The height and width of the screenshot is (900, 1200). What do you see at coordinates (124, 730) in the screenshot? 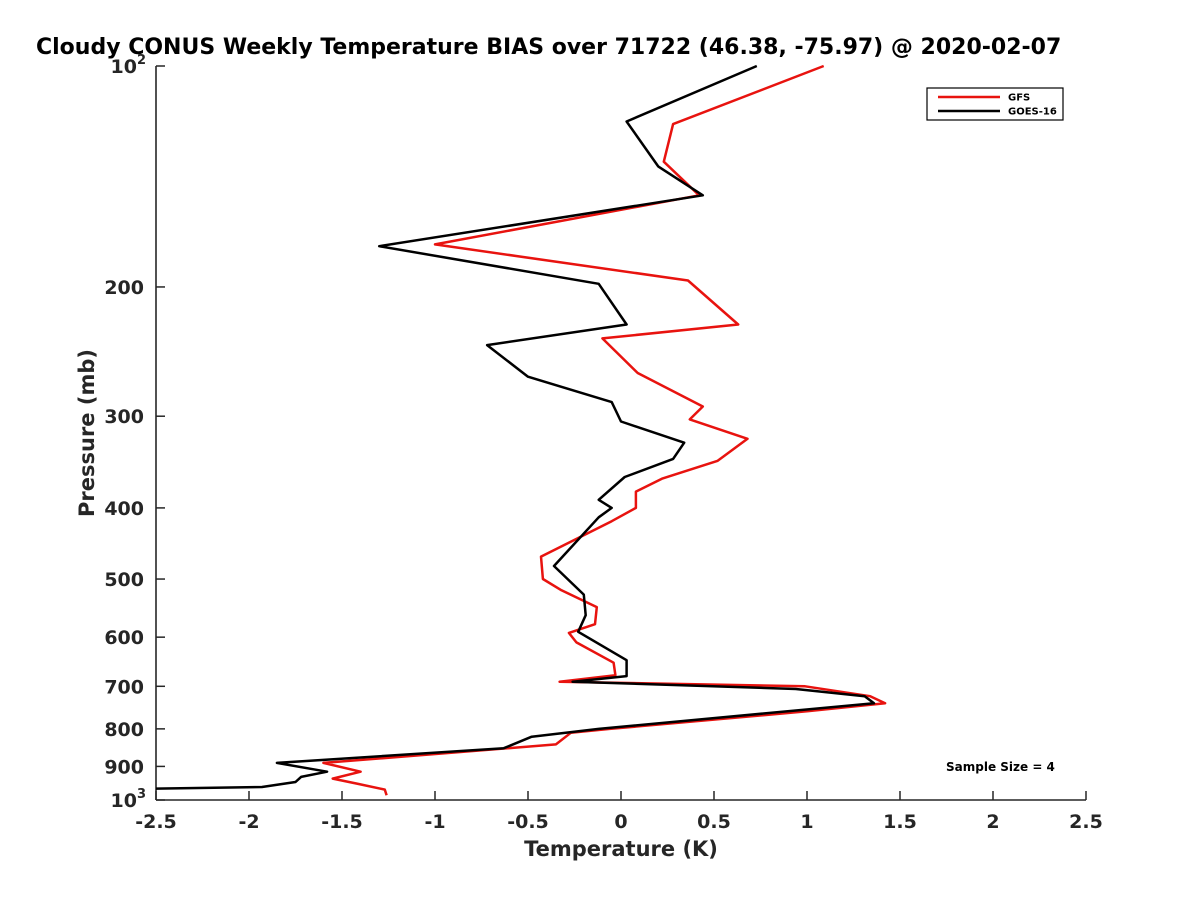
I see `y-tick-label: 800` at bounding box center [124, 730].